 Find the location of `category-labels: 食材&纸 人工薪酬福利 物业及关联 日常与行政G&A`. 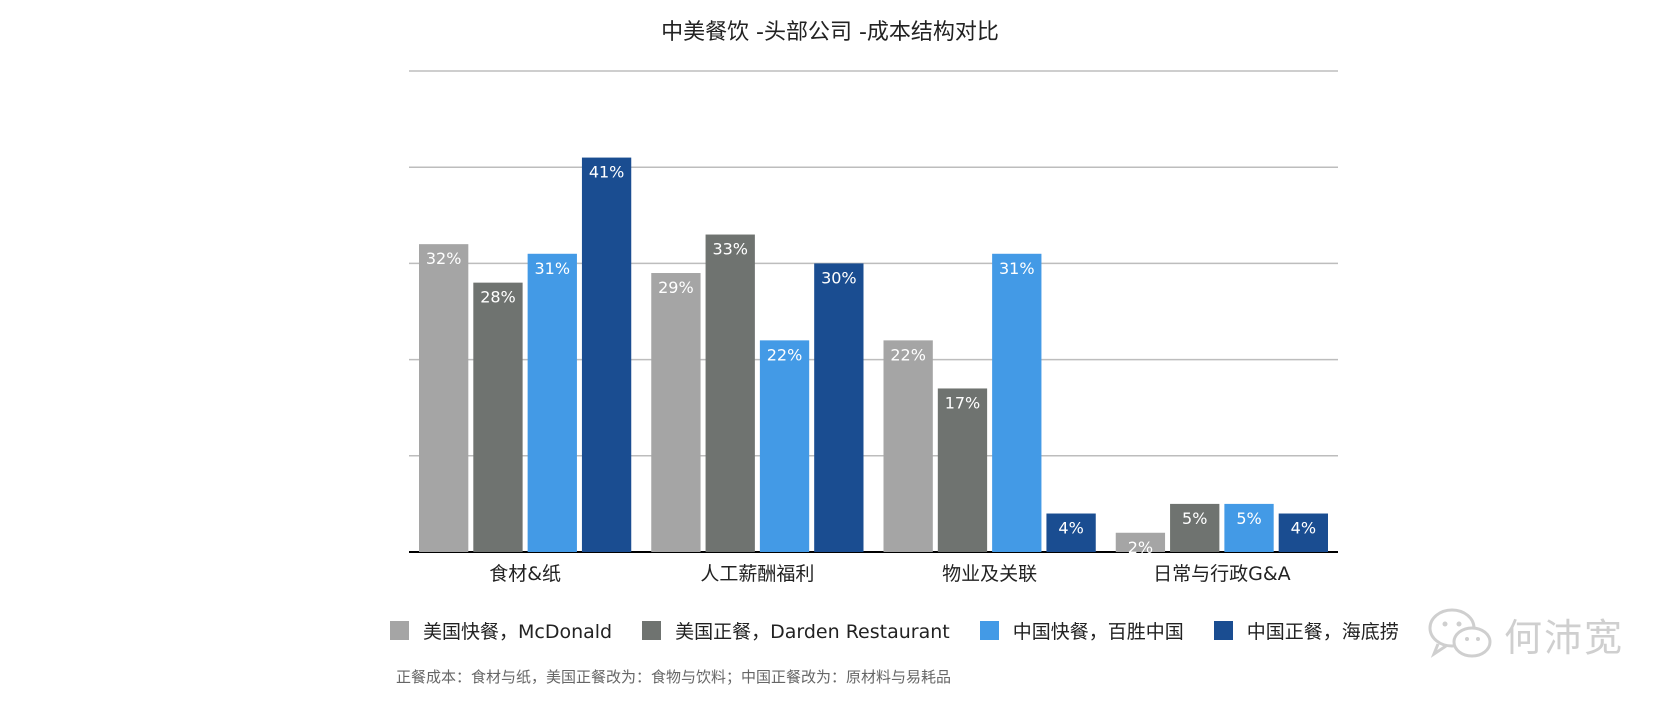

category-labels: 食材&纸 人工薪酬福利 物业及关联 日常与行政G&A is located at coordinates (889, 574).